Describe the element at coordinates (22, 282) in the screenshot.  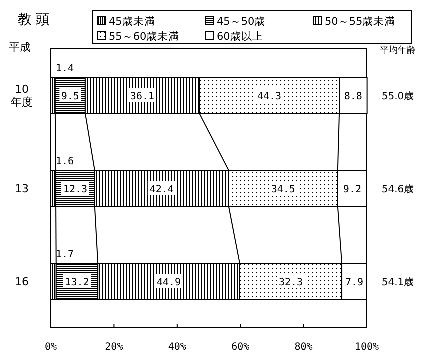
I see `y-tick-label: 16` at that location.